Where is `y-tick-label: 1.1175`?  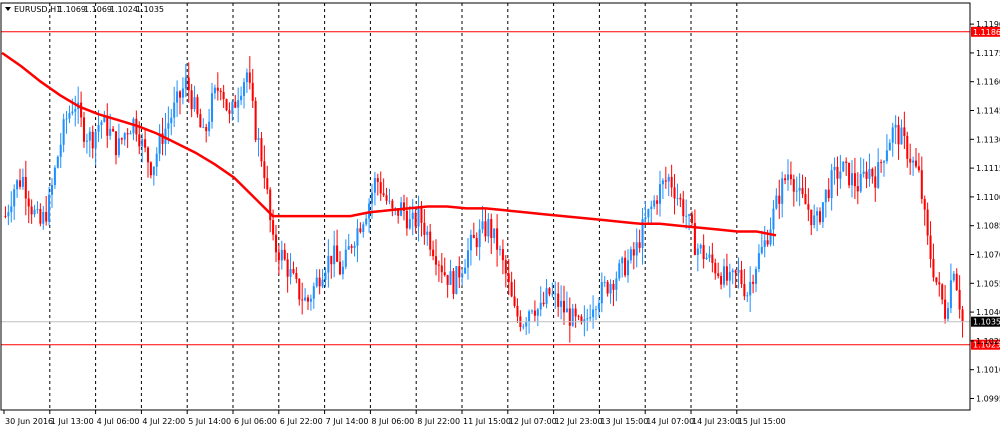
y-tick-label: 1.1175 is located at coordinates (988, 53).